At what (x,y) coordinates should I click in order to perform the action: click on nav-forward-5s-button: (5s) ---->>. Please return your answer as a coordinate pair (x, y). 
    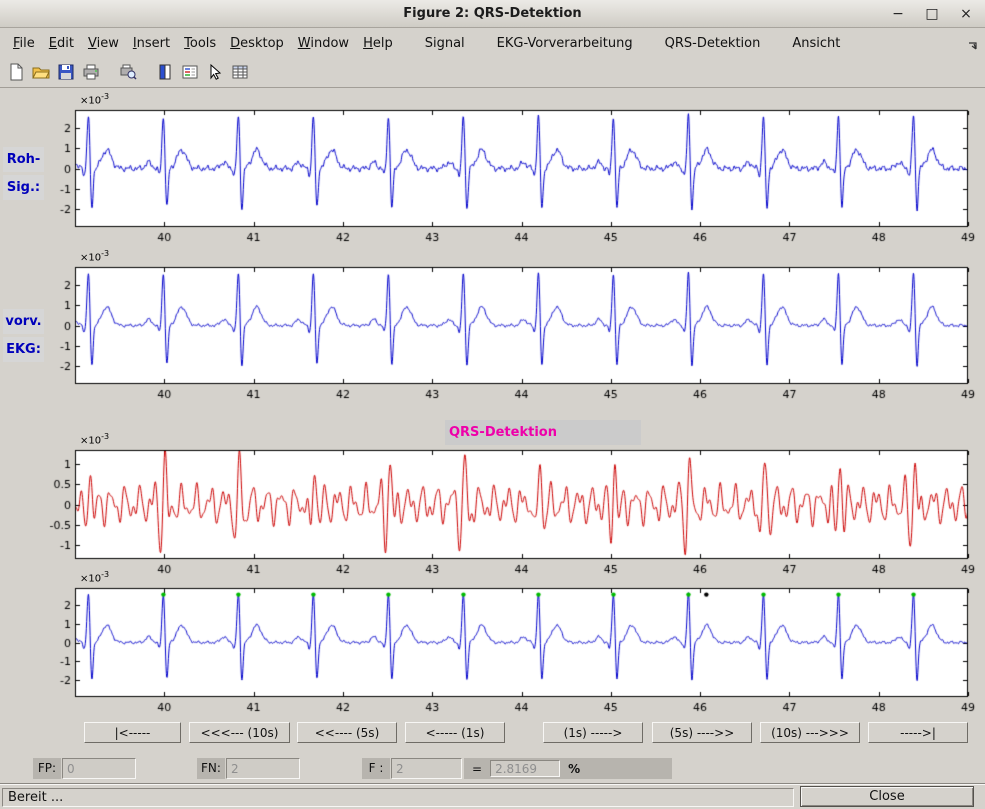
    Looking at the image, I should click on (702, 732).